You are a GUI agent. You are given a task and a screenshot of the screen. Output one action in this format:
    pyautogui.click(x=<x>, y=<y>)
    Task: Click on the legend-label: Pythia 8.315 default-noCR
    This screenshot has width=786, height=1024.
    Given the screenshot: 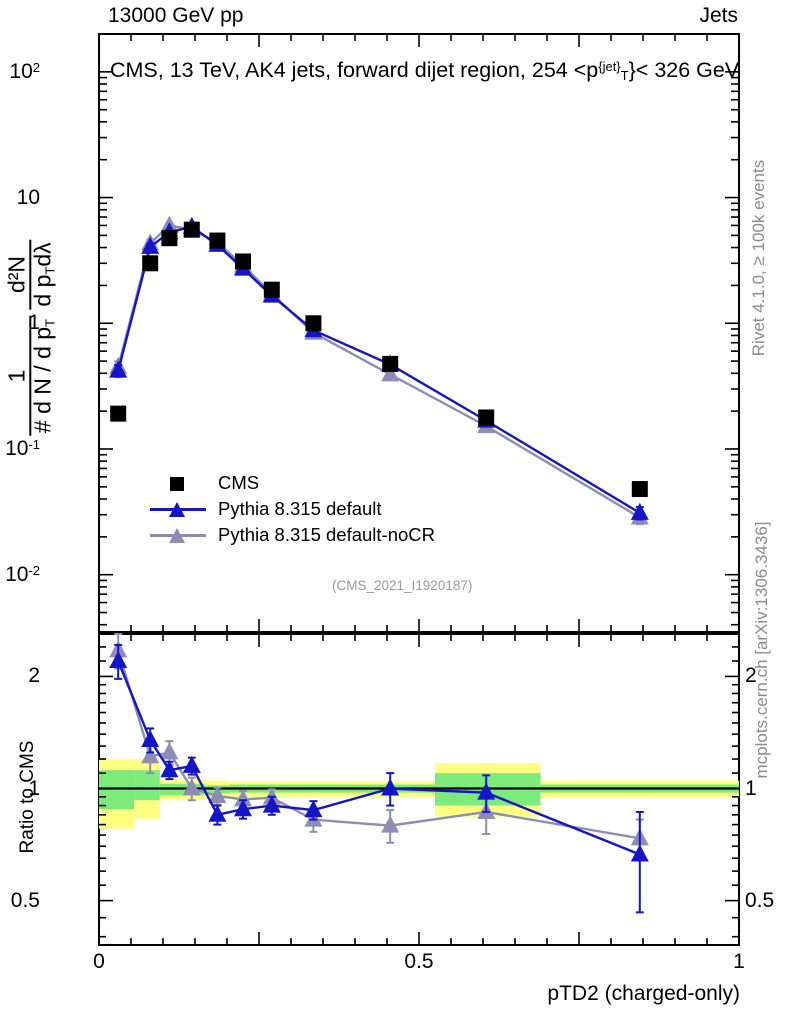 What is the action you would take?
    pyautogui.click(x=326, y=534)
    